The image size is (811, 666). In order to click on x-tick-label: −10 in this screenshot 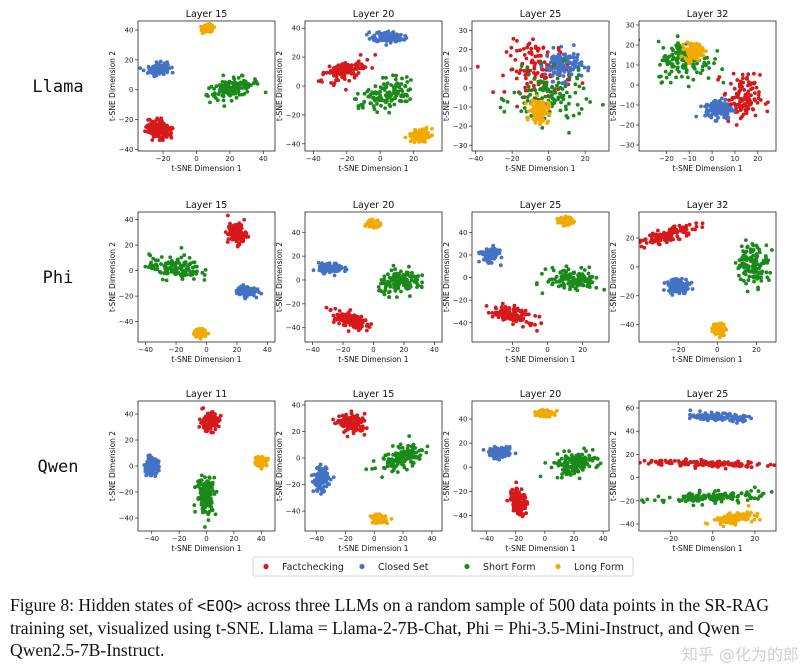, I will do `click(689, 159)`.